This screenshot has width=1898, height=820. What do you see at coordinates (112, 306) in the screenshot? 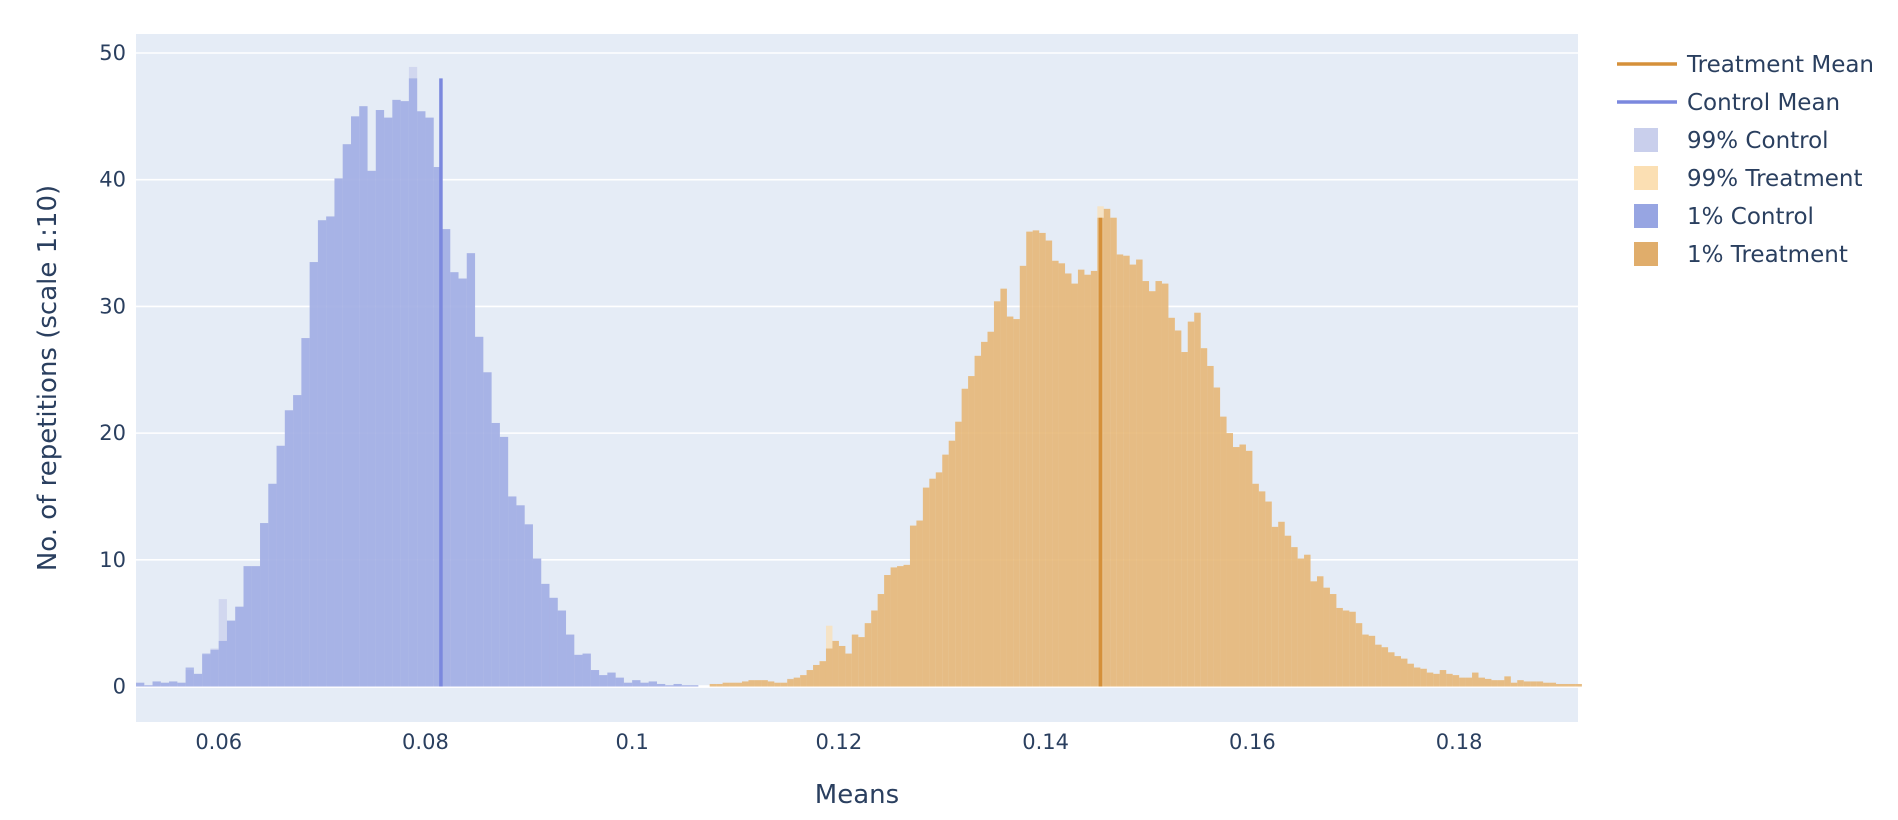
I see `y-tick-label: 30` at bounding box center [112, 306].